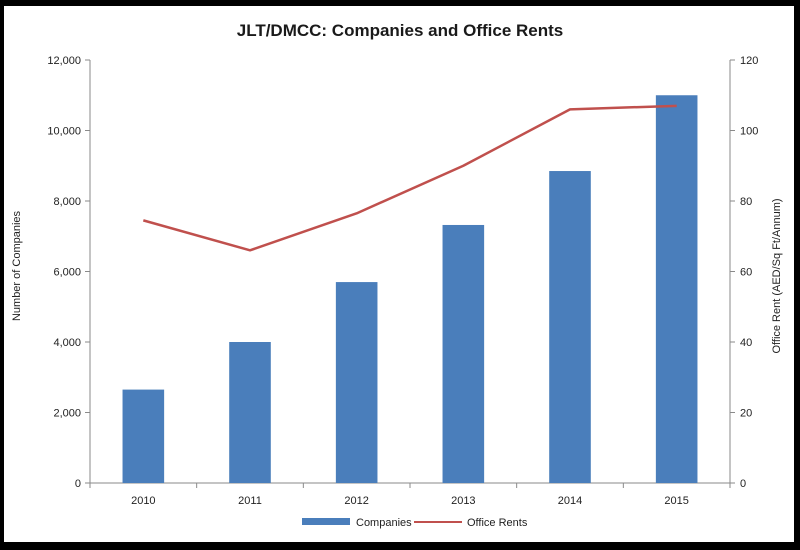 The height and width of the screenshot is (550, 800). I want to click on legend: Companies Office Rents, so click(415, 523).